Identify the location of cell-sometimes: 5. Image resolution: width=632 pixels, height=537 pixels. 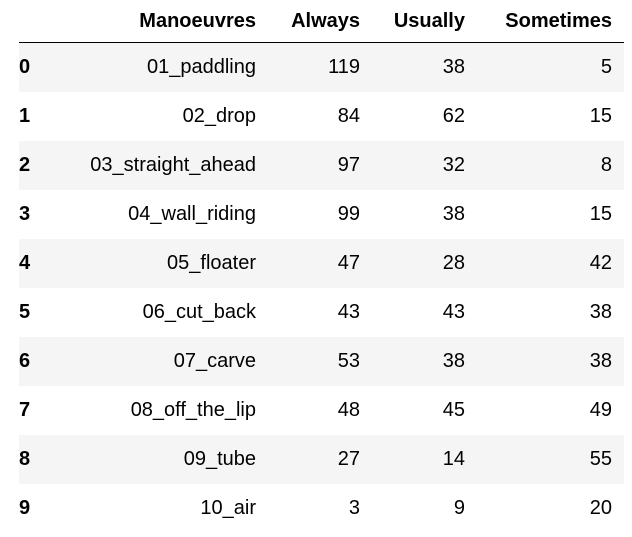
(606, 67).